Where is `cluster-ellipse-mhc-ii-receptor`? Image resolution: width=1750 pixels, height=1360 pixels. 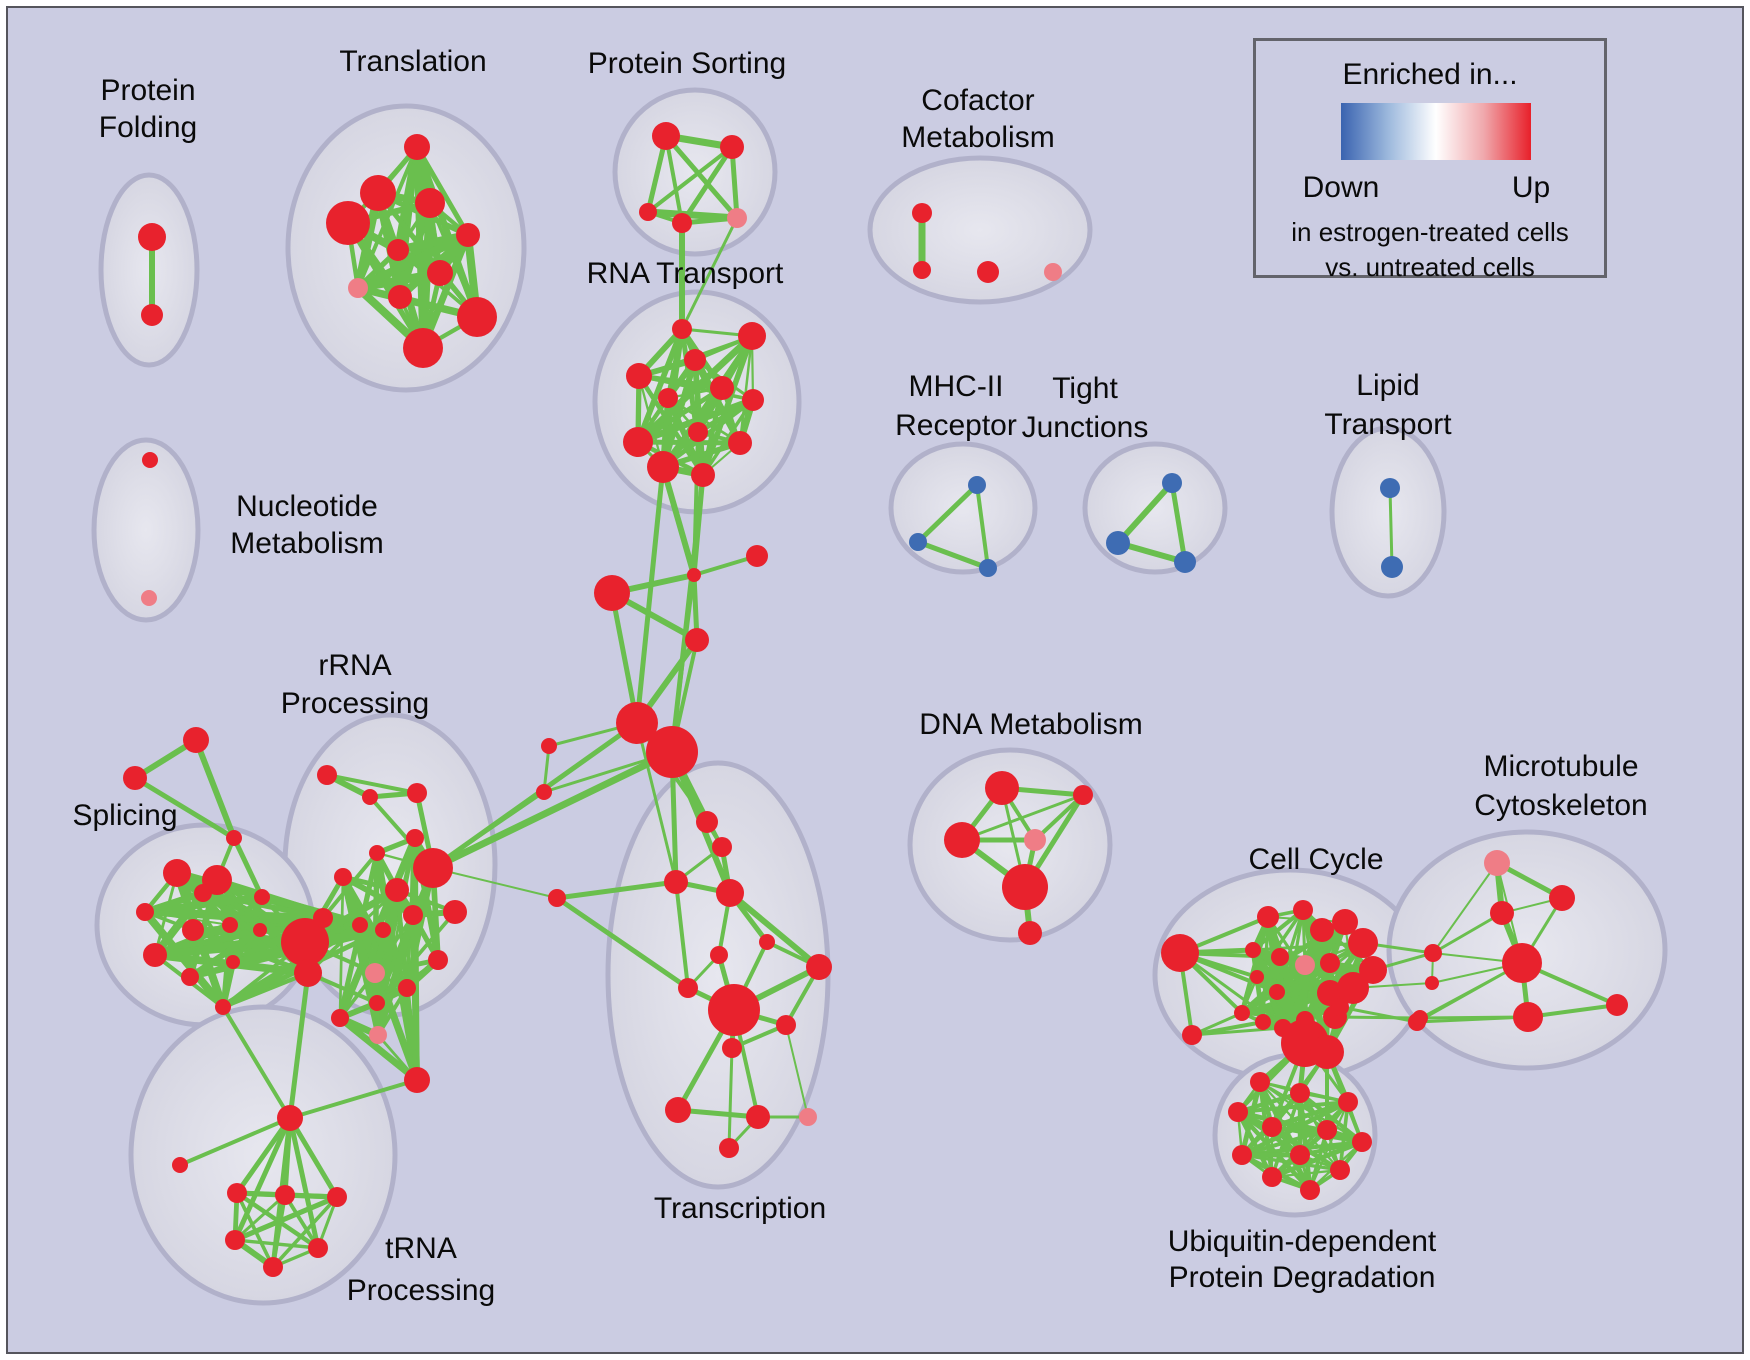 cluster-ellipse-mhc-ii-receptor is located at coordinates (963, 508).